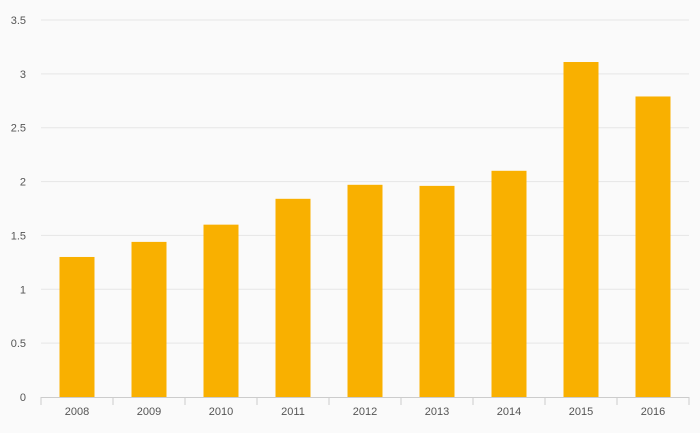 This screenshot has height=433, width=700. Describe the element at coordinates (437, 291) in the screenshot. I see `bar-2013` at that location.